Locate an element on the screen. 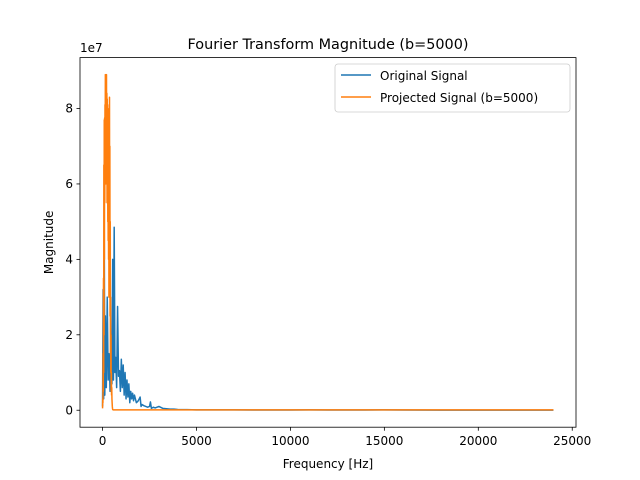  x-tick-label: 10000 is located at coordinates (290, 441).